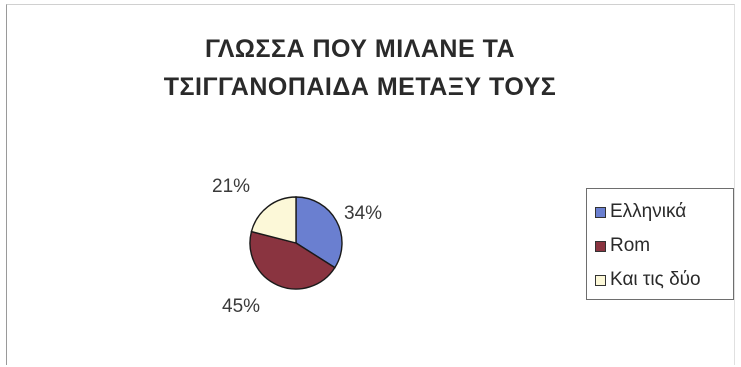 This screenshot has width=741, height=367. I want to click on legend-label-ellinika: Ελληνικά, so click(648, 211).